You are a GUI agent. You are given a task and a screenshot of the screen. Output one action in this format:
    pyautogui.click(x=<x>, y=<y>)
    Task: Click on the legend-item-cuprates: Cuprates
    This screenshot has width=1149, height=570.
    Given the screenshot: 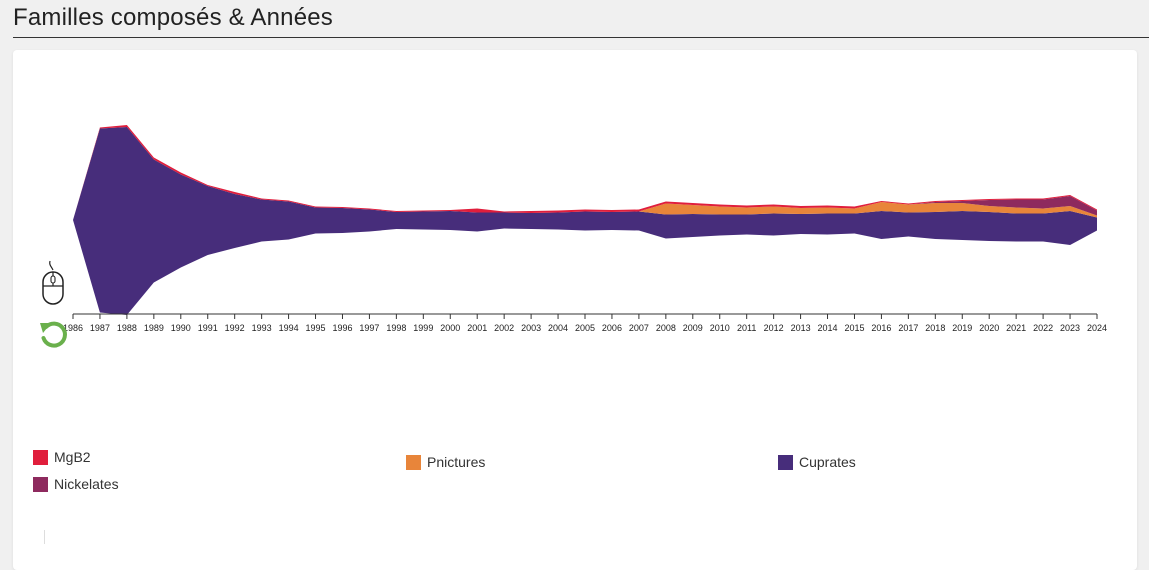 What is the action you would take?
    pyautogui.click(x=817, y=462)
    